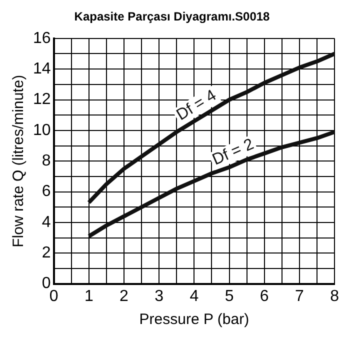 The image size is (350, 339). I want to click on x-tick-label: 3, so click(159, 296).